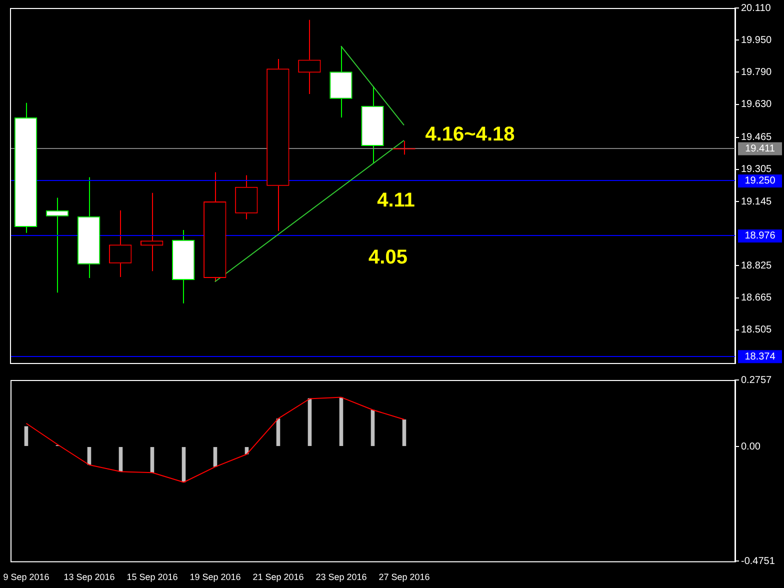 The width and height of the screenshot is (784, 588). I want to click on x-tick-label: 21 Sep 2016, so click(278, 577).